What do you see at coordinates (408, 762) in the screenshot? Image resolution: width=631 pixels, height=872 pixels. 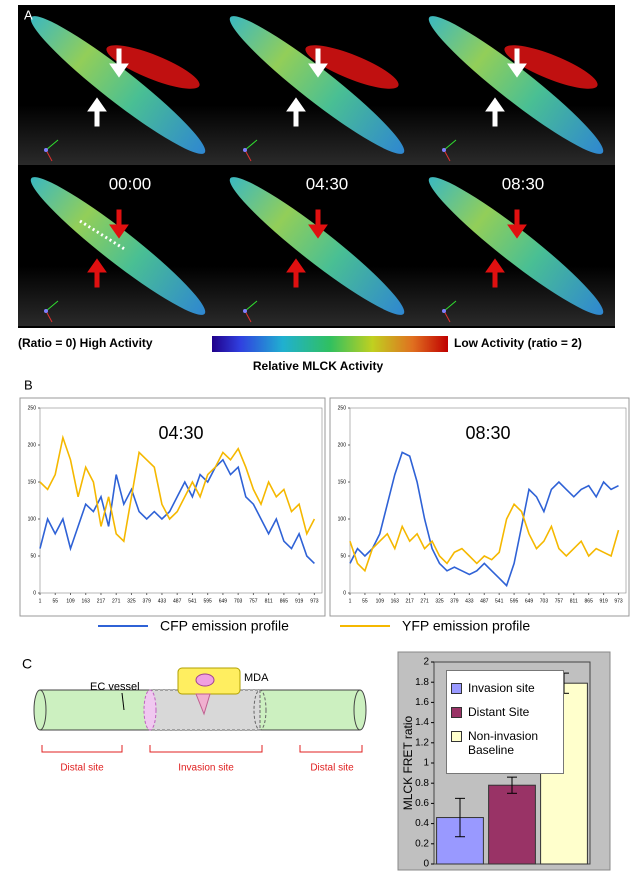 I see `y-axis-label: MLCK FRET ratio` at bounding box center [408, 762].